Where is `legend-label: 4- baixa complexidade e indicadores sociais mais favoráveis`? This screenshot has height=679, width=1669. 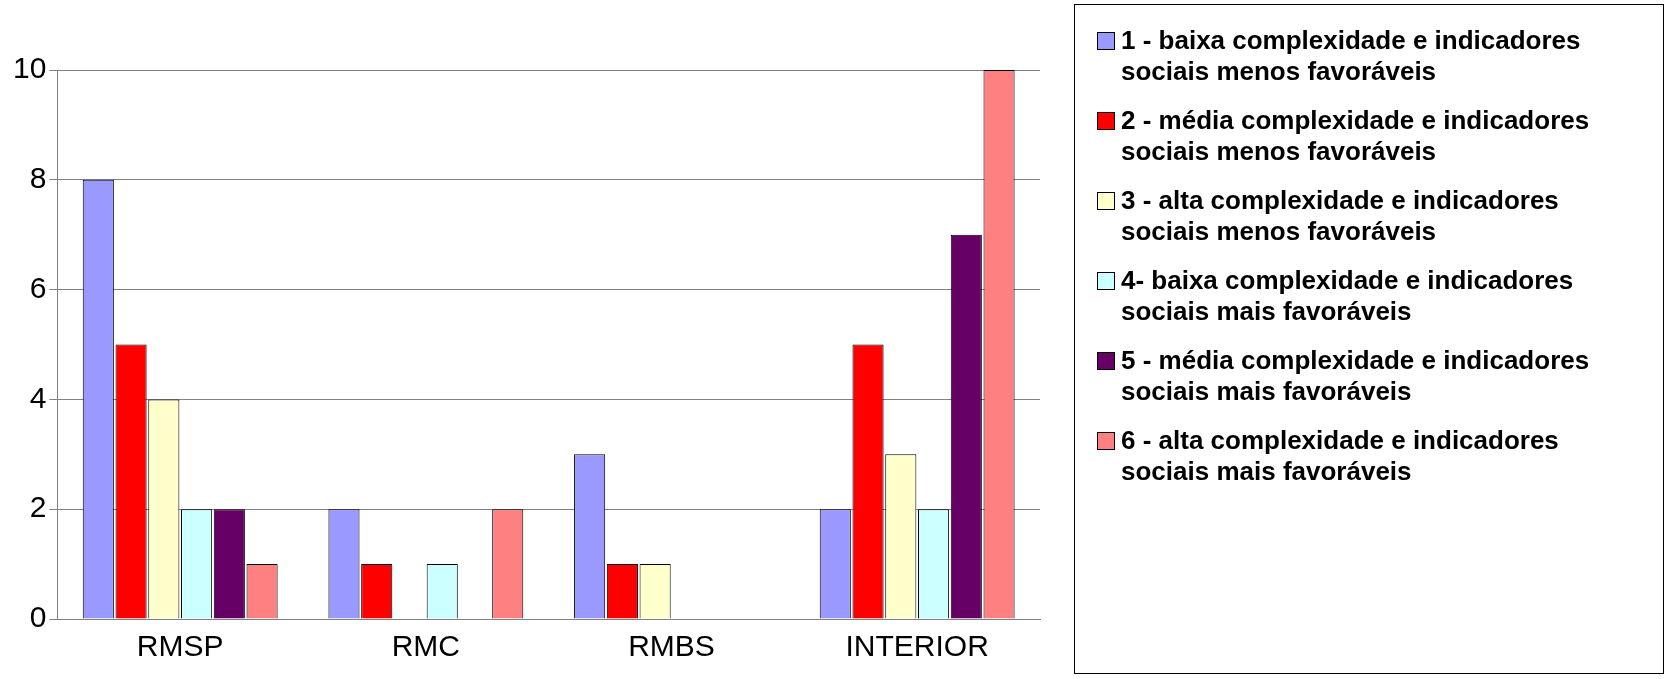 legend-label: 4- baixa complexidade e indicadores sociais mais favoráveis is located at coordinates (1348, 296).